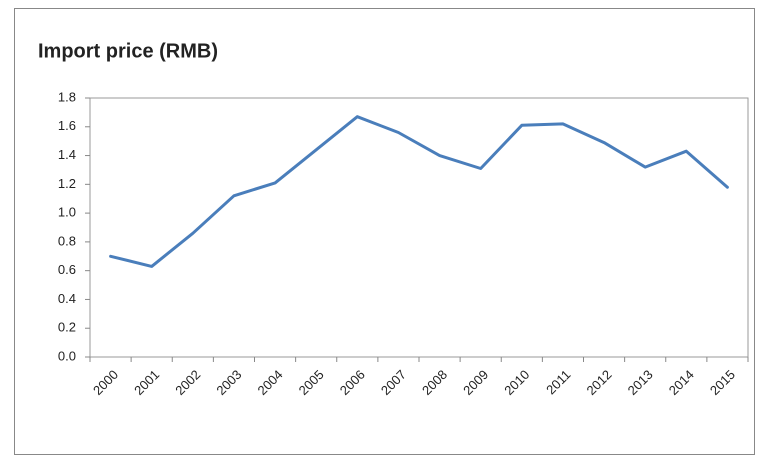  What do you see at coordinates (67, 269) in the screenshot?
I see `y-tick-label: 0.6` at bounding box center [67, 269].